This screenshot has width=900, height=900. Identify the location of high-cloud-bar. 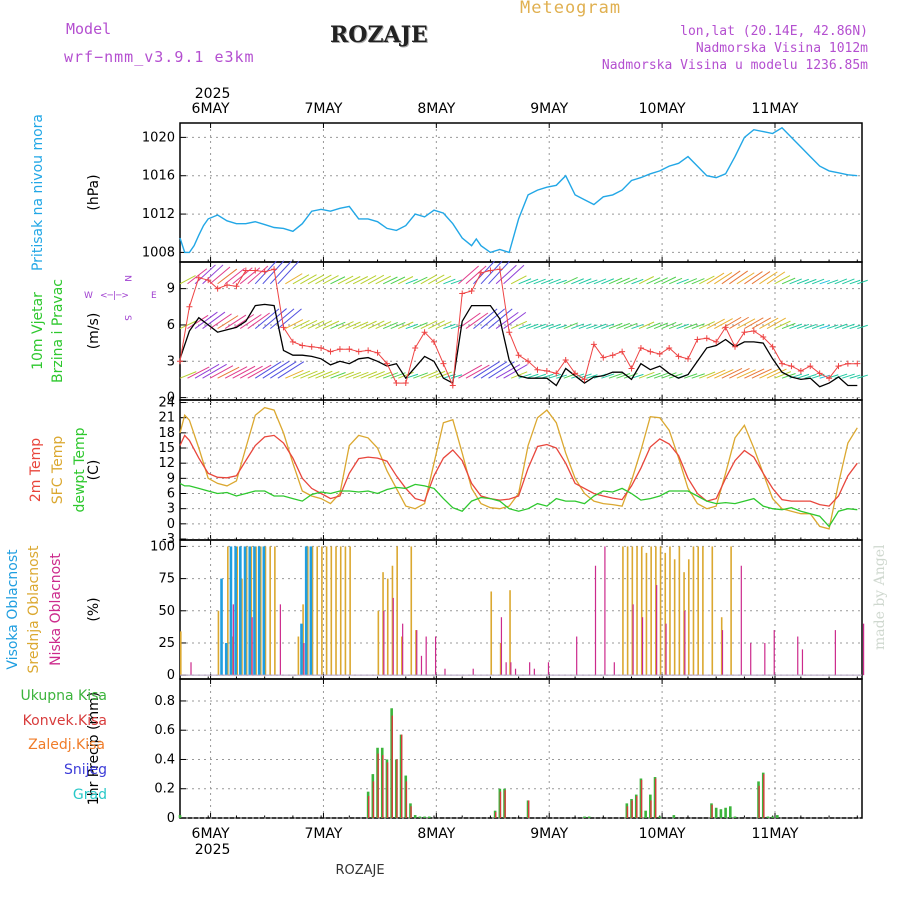
(311, 611).